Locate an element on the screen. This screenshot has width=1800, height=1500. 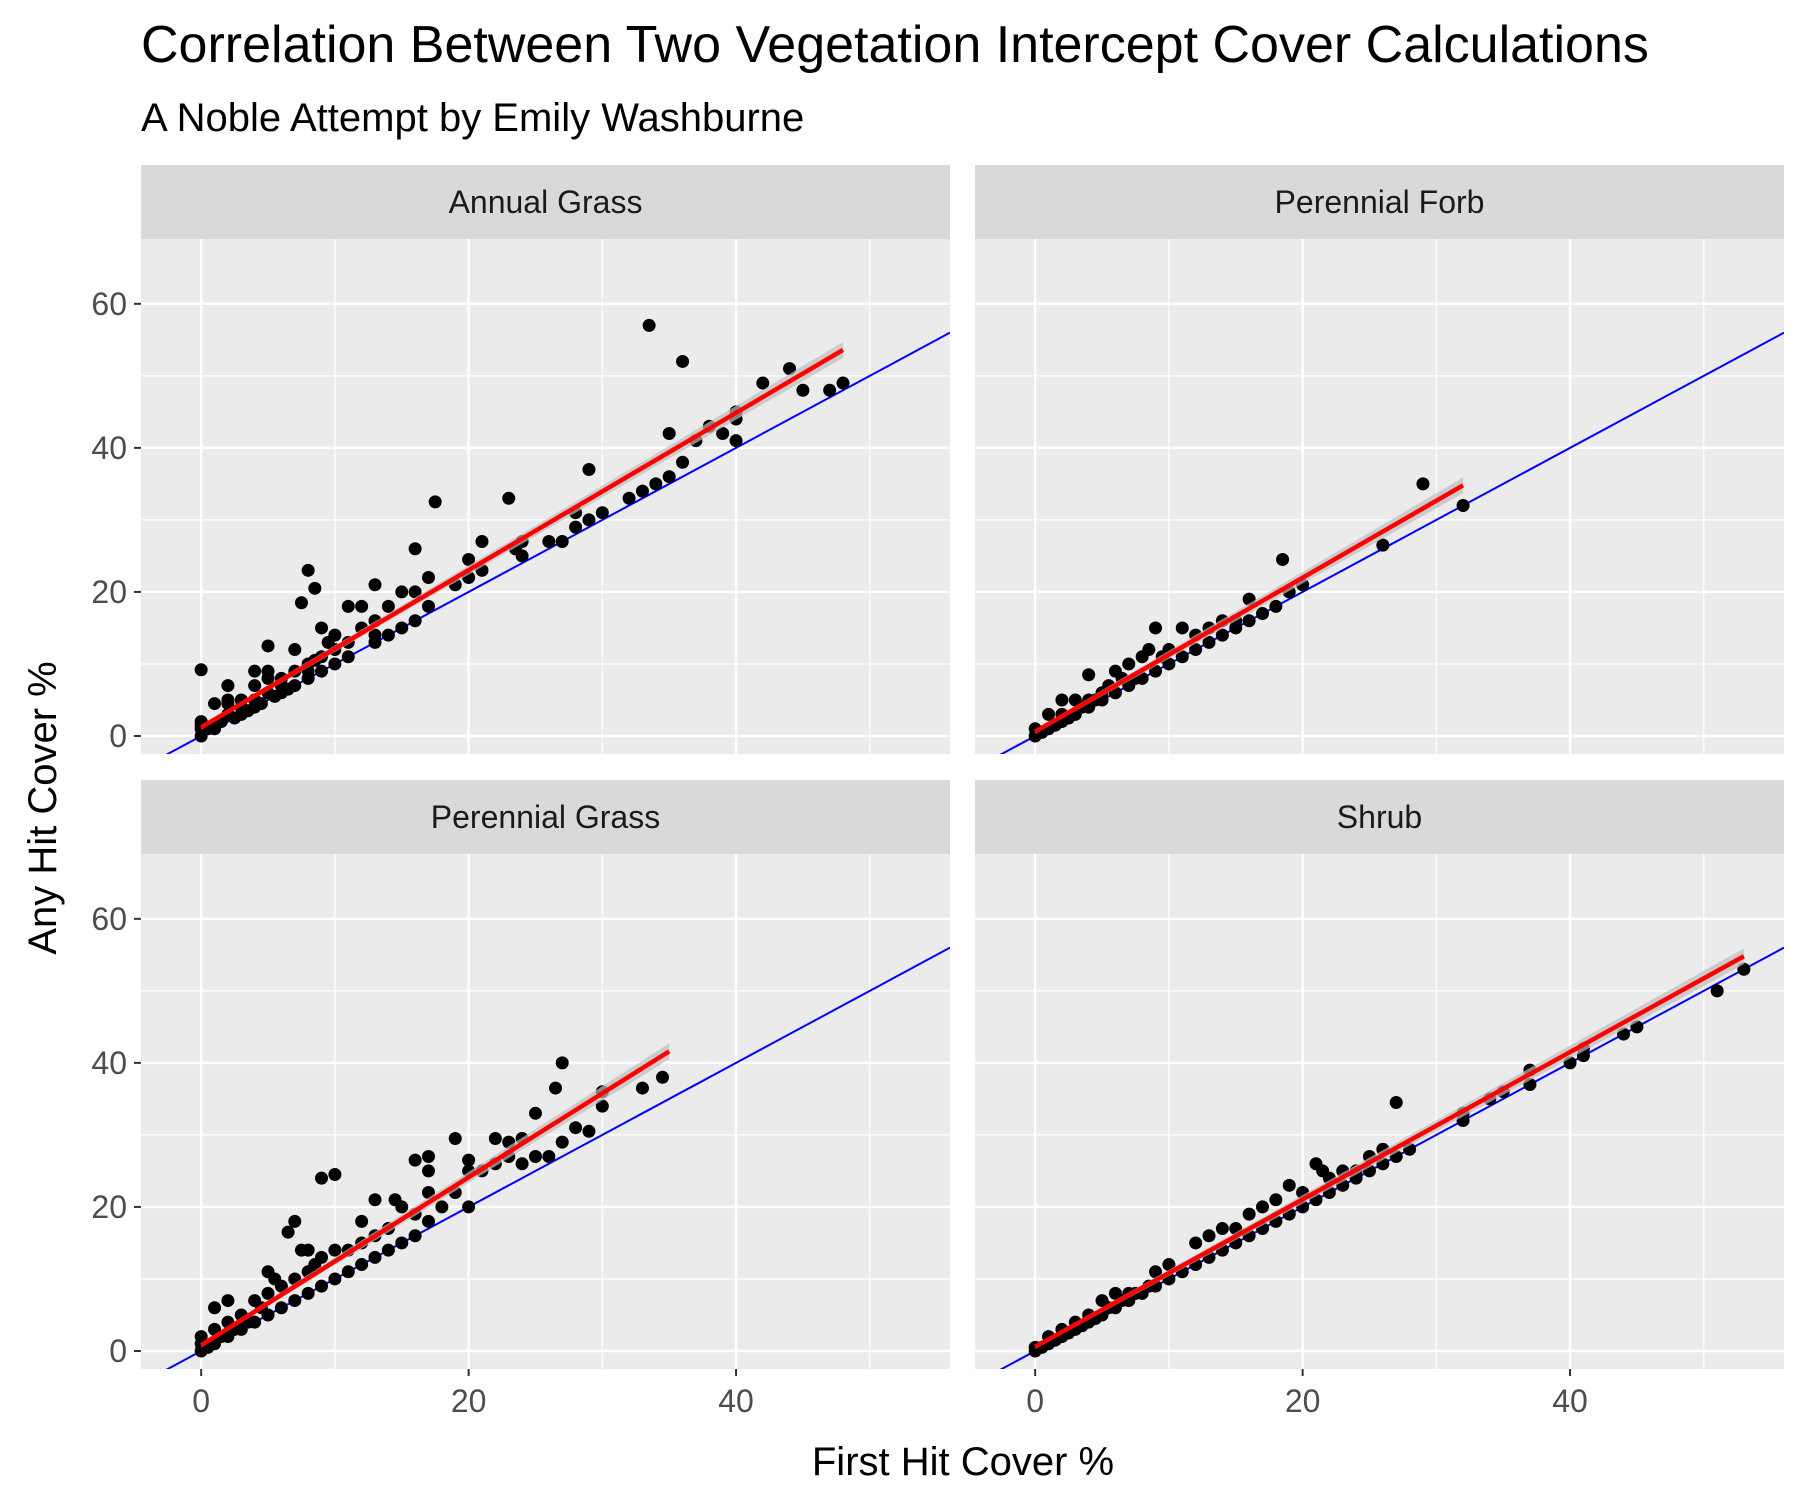
facet-strip-label-annual-grass: Annual Grass is located at coordinates (546, 202).